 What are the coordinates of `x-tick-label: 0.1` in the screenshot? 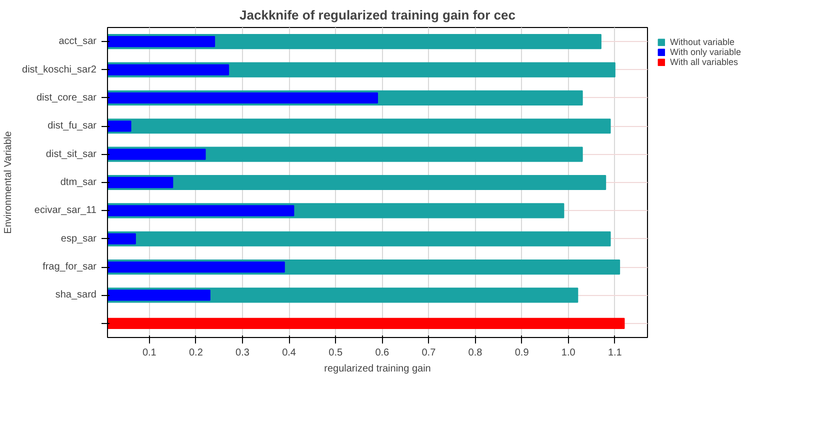 It's located at (149, 353).